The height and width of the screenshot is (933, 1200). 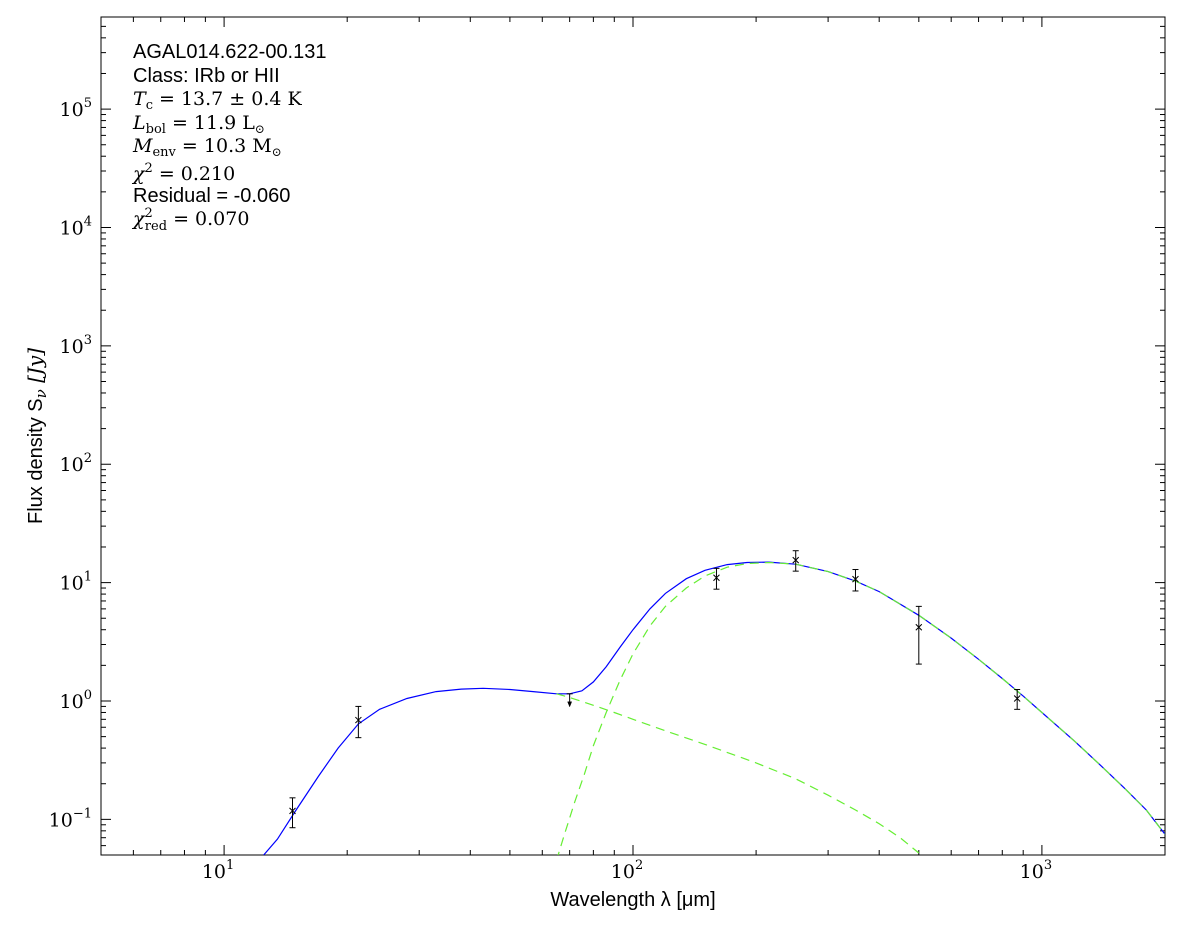 I want to click on x-axis-title: Wavelength λ [μm], so click(x=632, y=900).